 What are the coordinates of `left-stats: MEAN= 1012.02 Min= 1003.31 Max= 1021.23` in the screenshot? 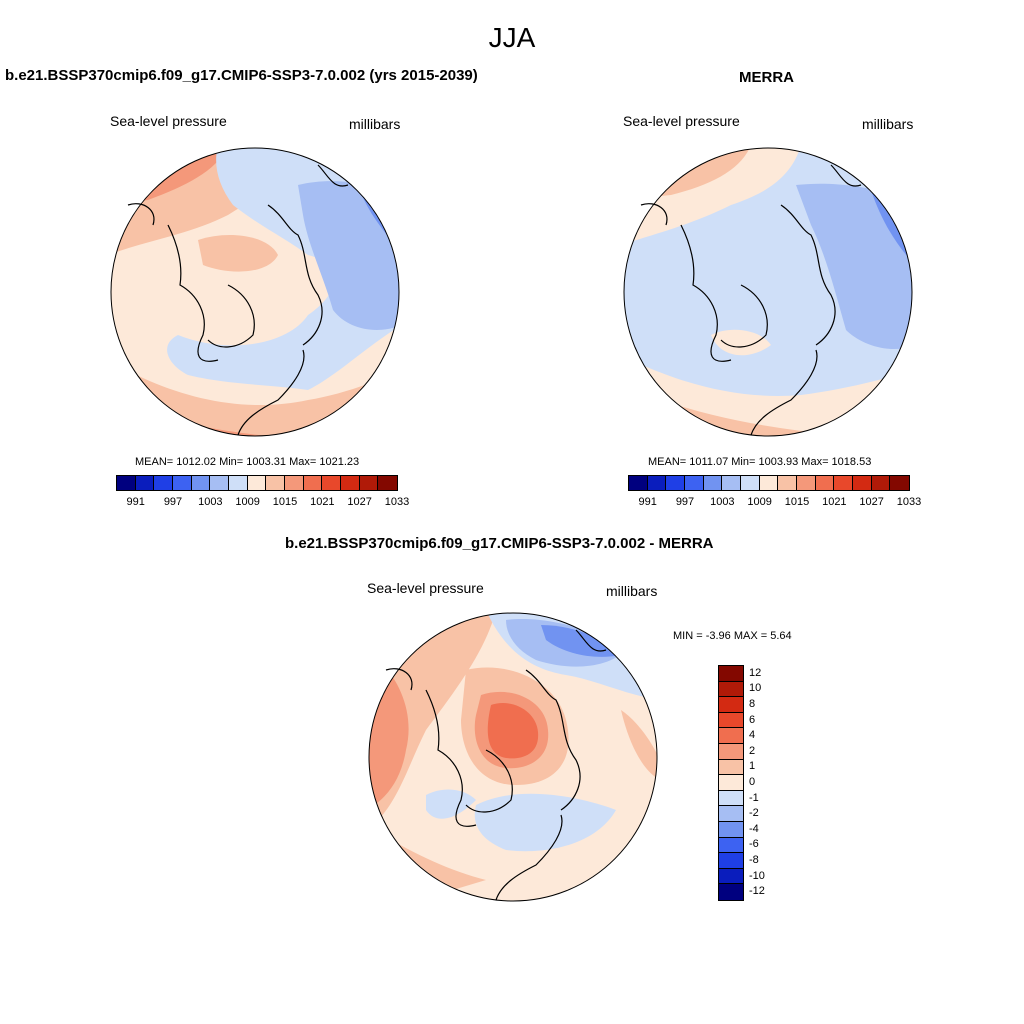 It's located at (247, 462).